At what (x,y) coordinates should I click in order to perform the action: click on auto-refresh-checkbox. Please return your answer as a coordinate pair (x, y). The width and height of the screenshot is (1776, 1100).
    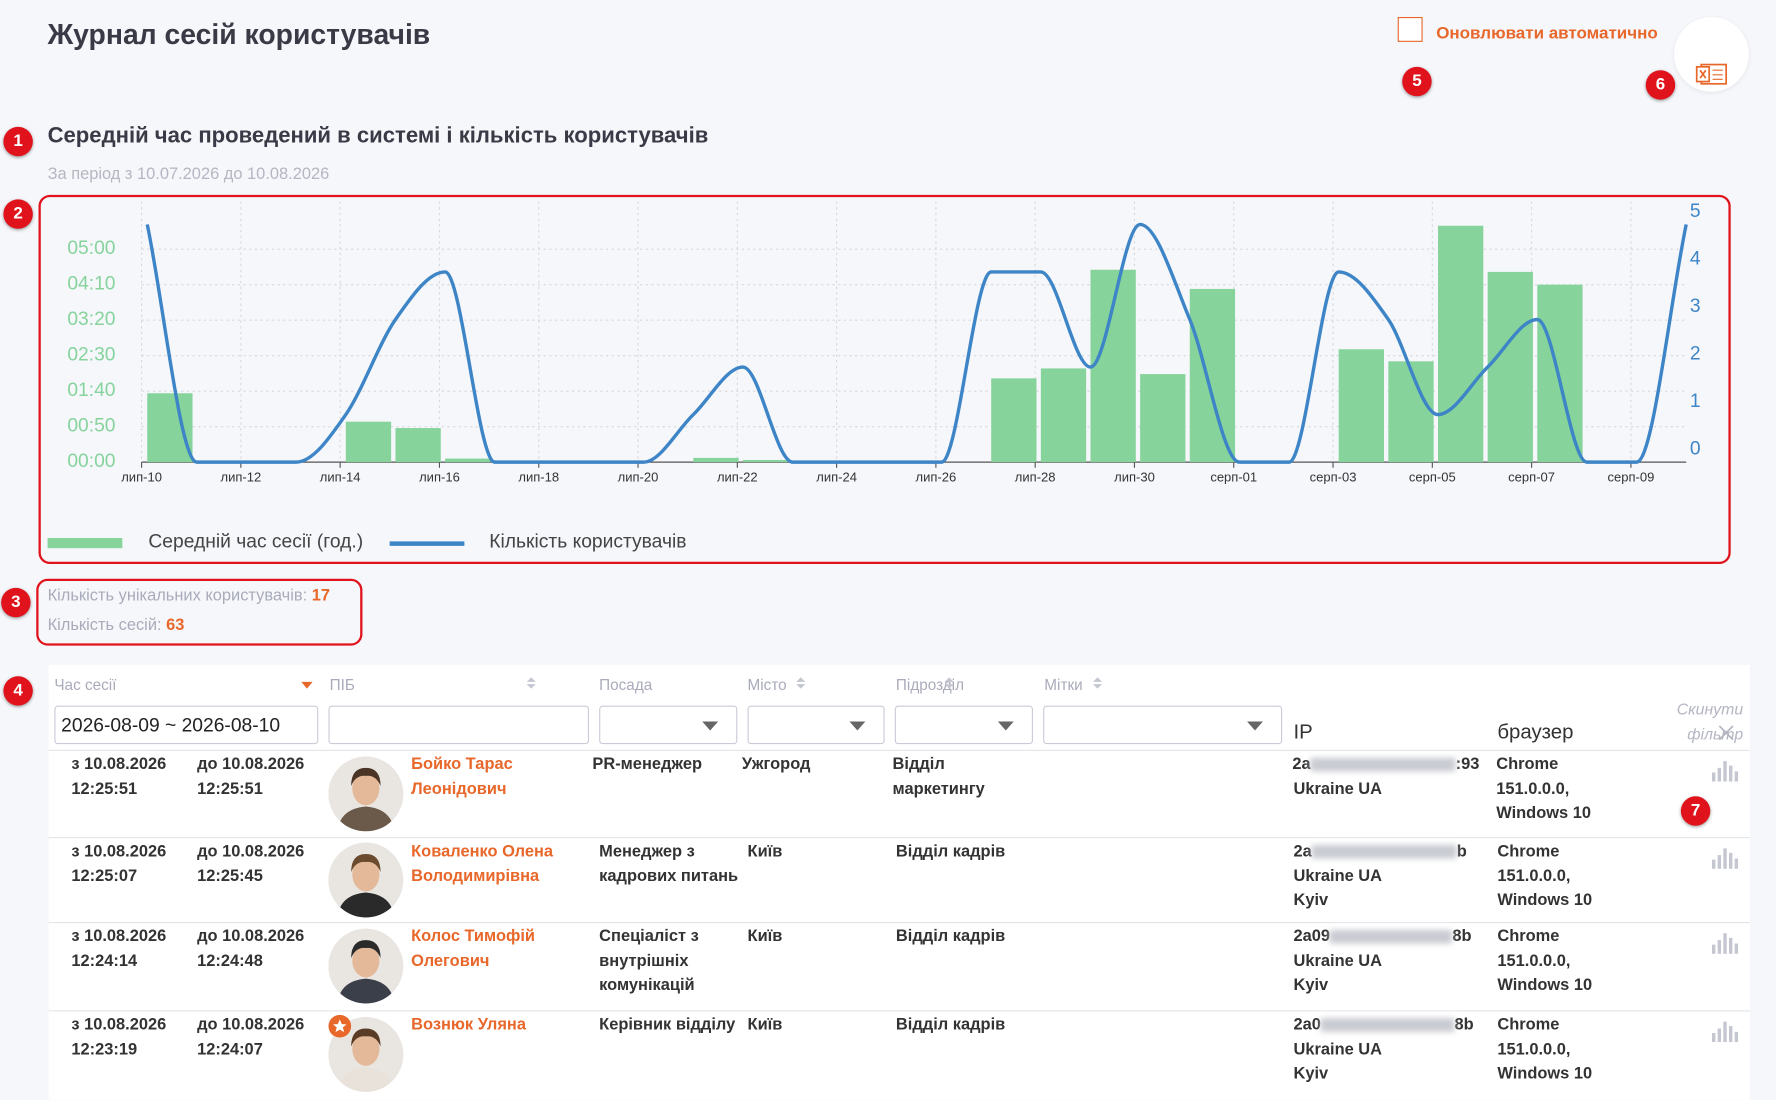
    Looking at the image, I should click on (1410, 29).